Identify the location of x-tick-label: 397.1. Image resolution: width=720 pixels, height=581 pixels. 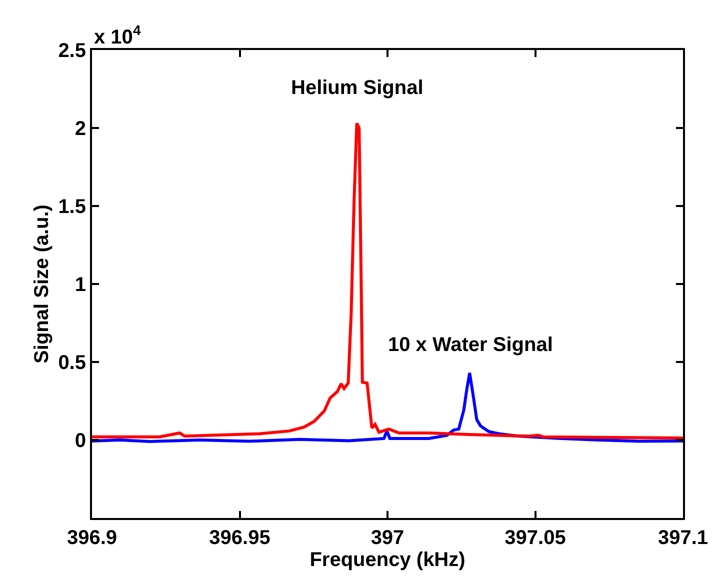
(683, 538).